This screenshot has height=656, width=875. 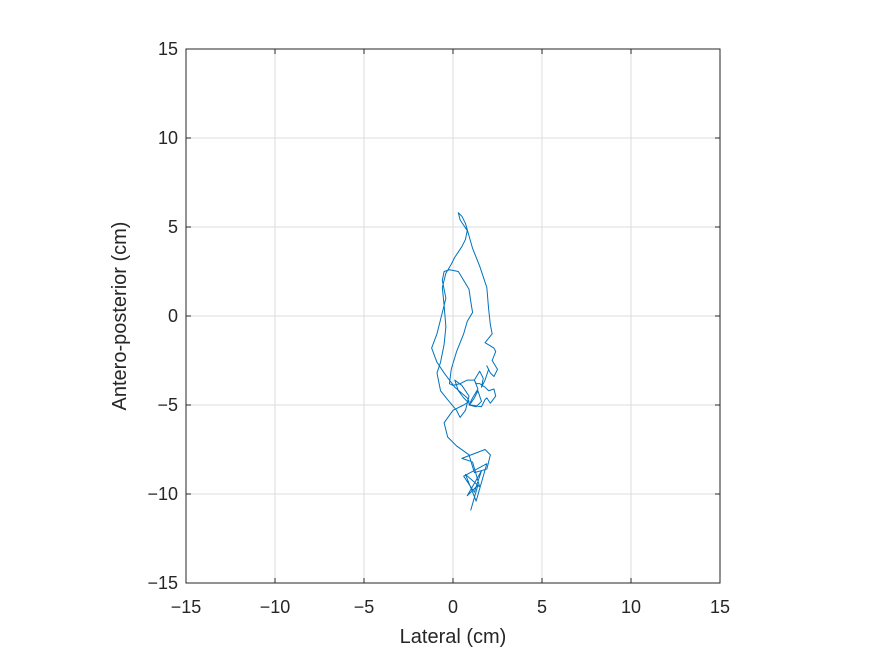 I want to click on y-tick-label: 15, so click(x=168, y=49).